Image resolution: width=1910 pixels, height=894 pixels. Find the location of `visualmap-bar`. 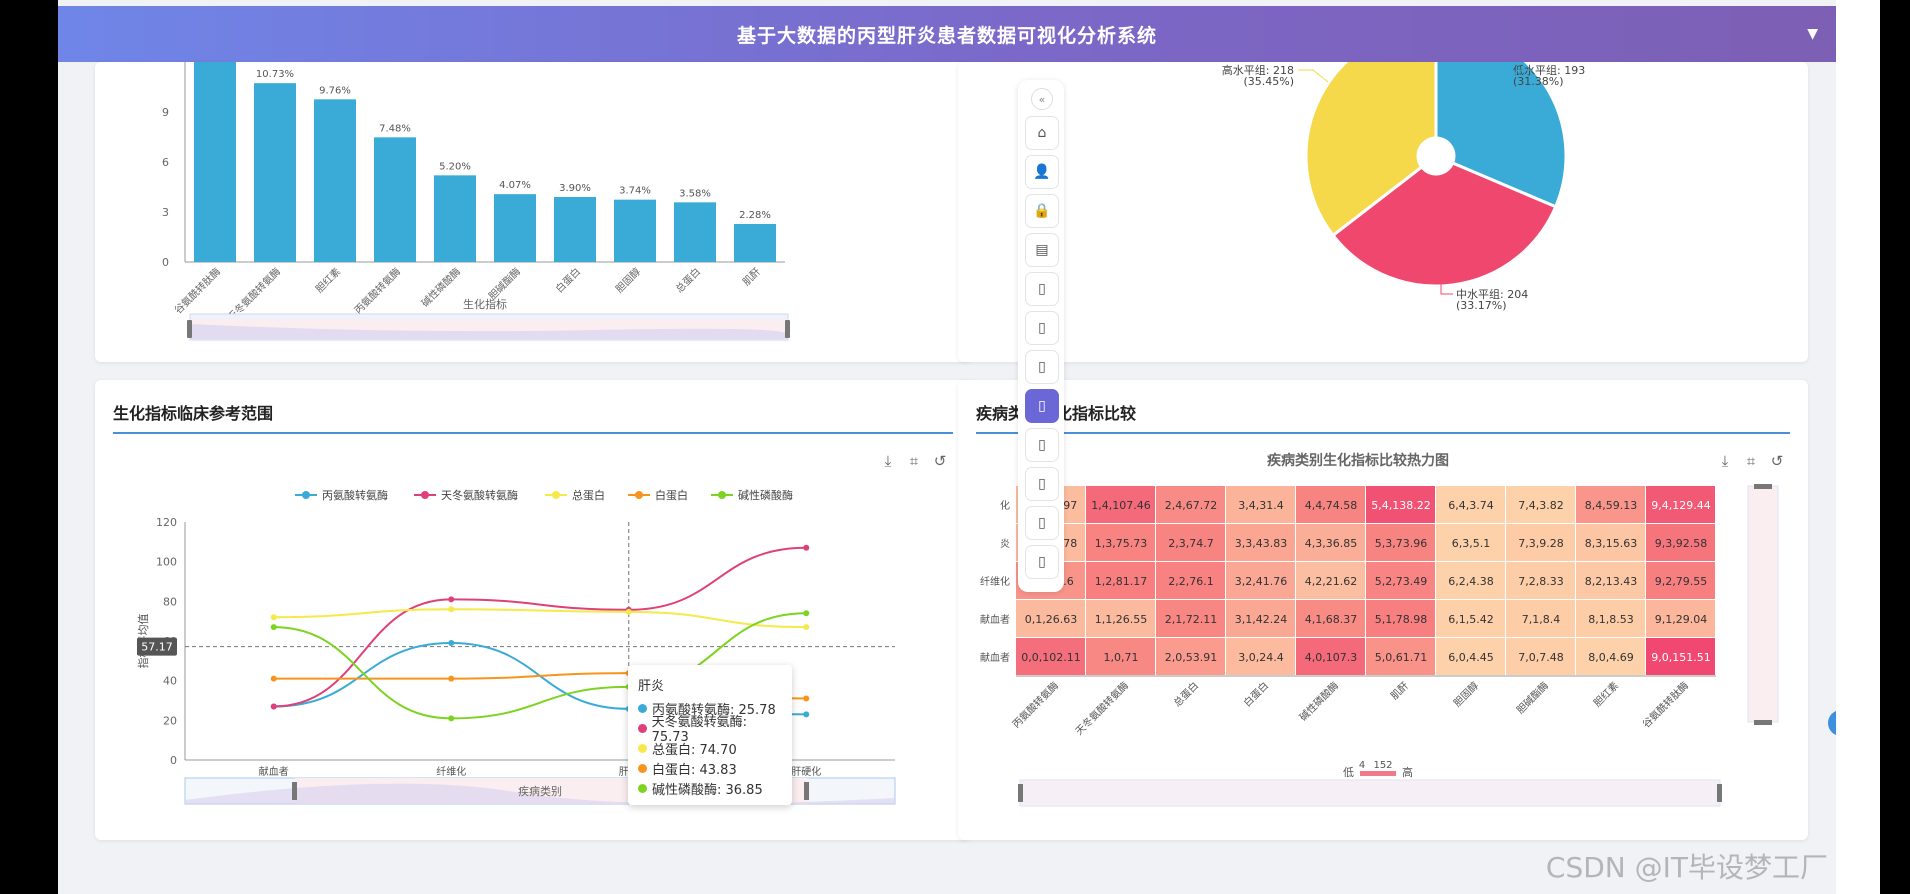

visualmap-bar is located at coordinates (1378, 773).